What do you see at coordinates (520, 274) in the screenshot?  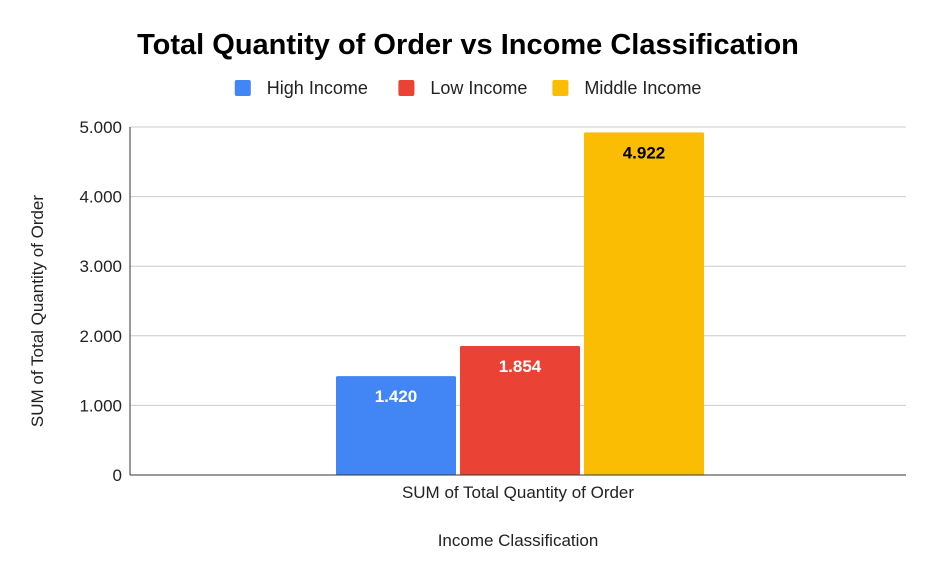 I see `bar-value-labels: 1.420 1.854 4.922` at bounding box center [520, 274].